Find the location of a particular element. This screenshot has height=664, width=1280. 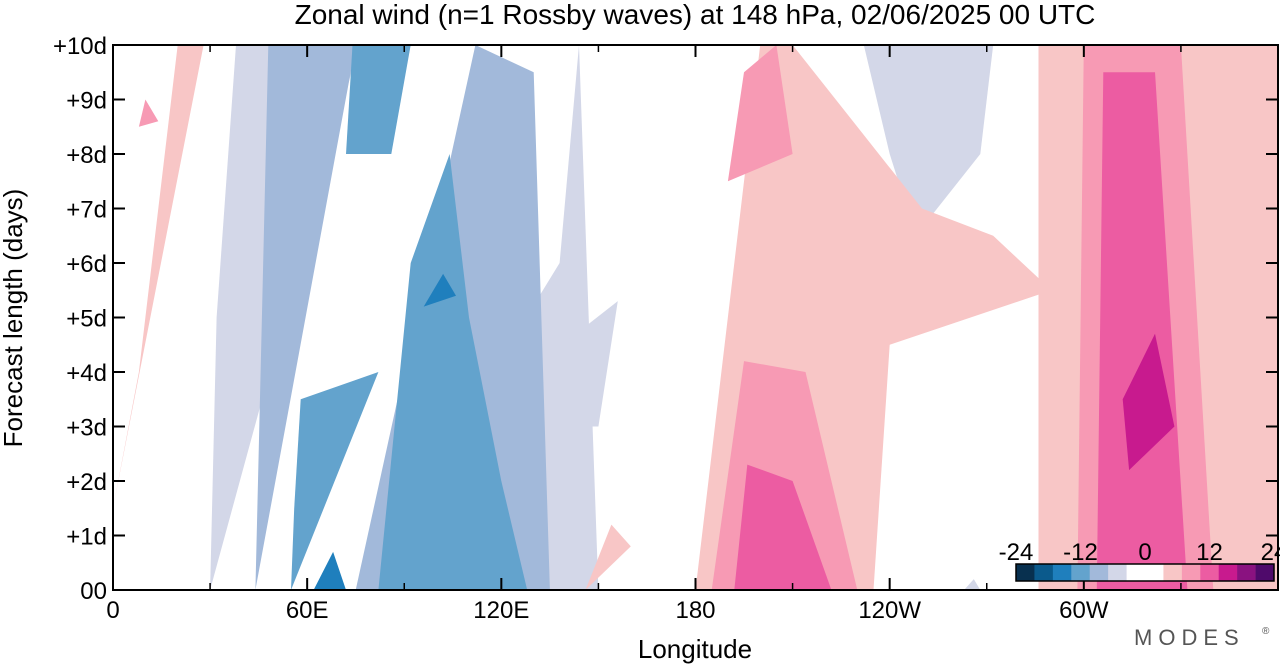

x-tick-label: 120W is located at coordinates (889, 610).